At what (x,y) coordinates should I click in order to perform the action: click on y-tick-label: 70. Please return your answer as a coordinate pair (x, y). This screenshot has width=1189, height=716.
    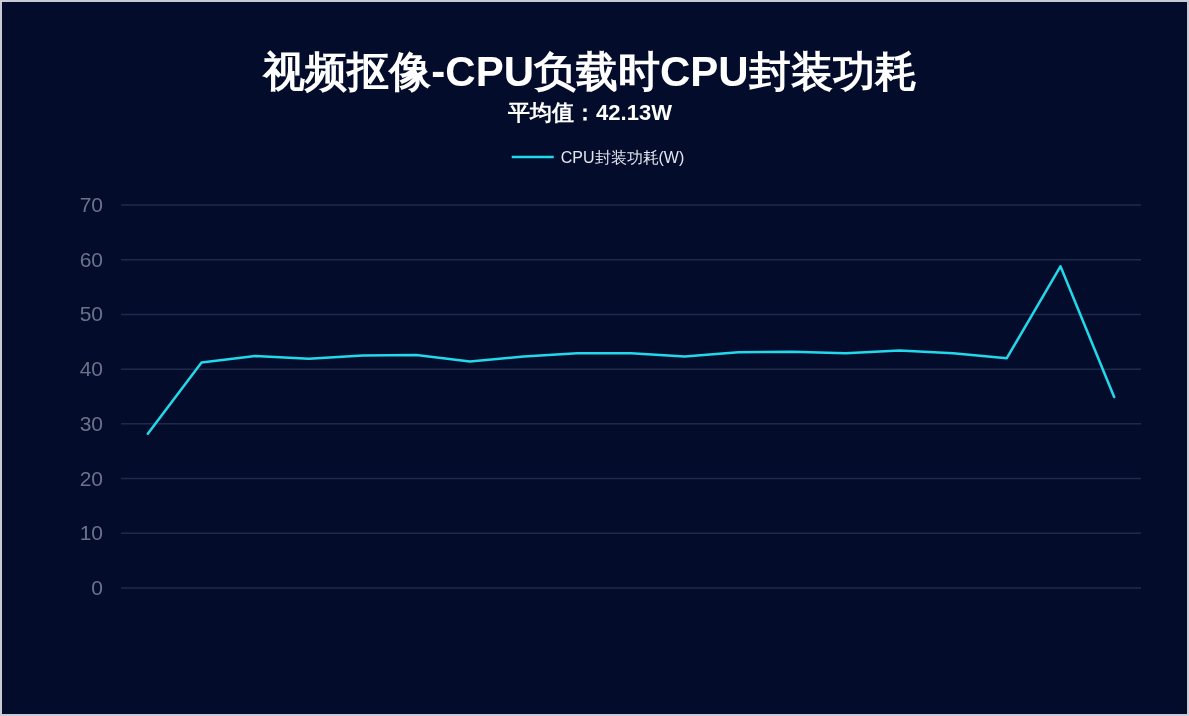
    Looking at the image, I should click on (91, 204).